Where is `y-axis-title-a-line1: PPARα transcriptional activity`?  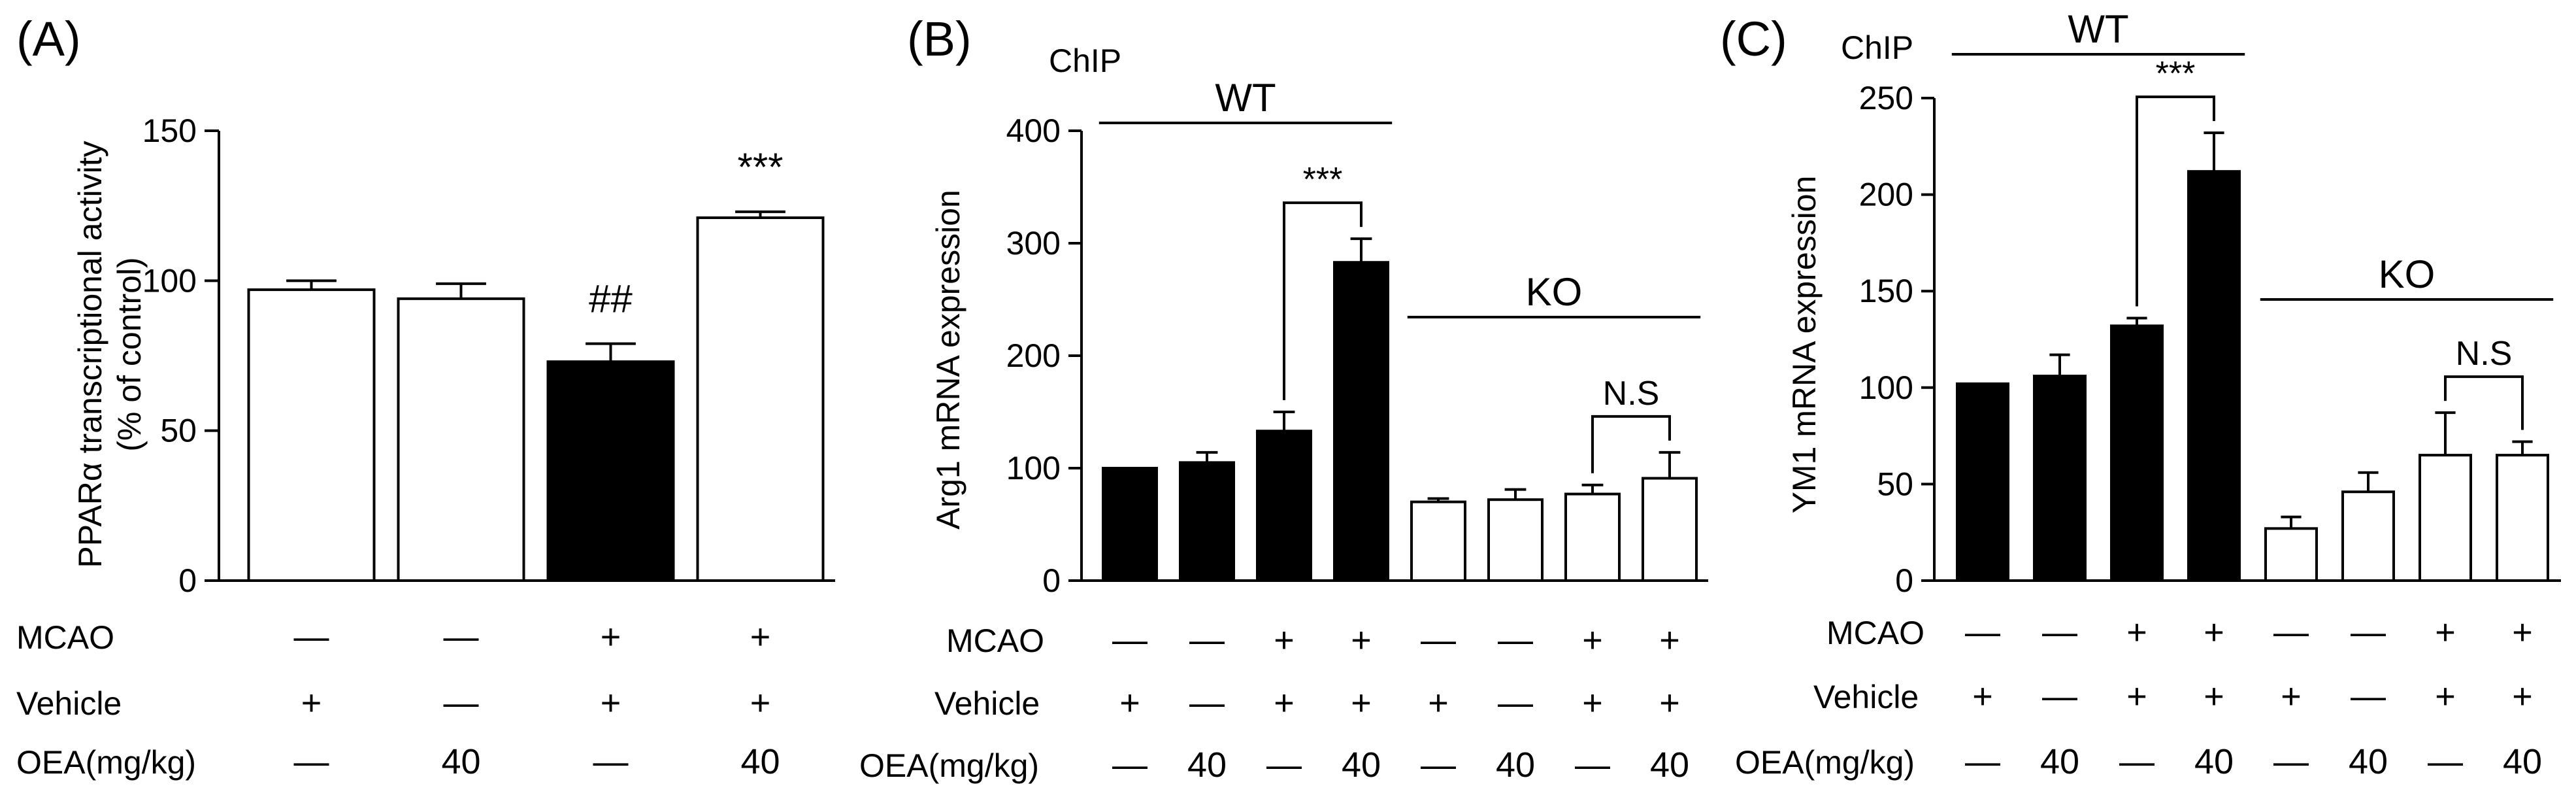 y-axis-title-a-line1: PPARα transcriptional activity is located at coordinates (90, 354).